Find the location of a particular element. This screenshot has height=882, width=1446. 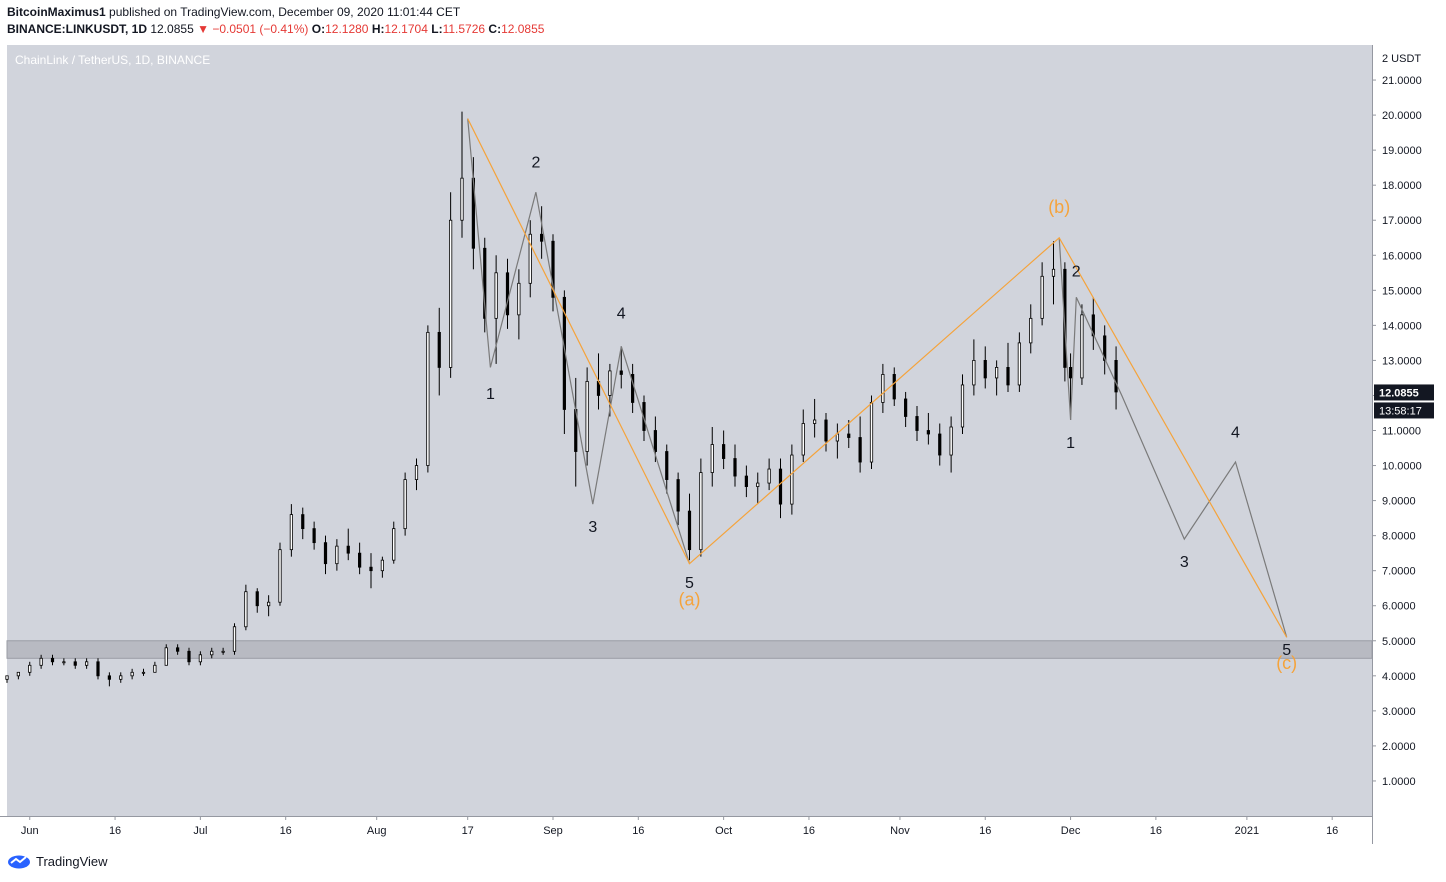

author-name: BitcoinMaximus1 is located at coordinates (56, 12).